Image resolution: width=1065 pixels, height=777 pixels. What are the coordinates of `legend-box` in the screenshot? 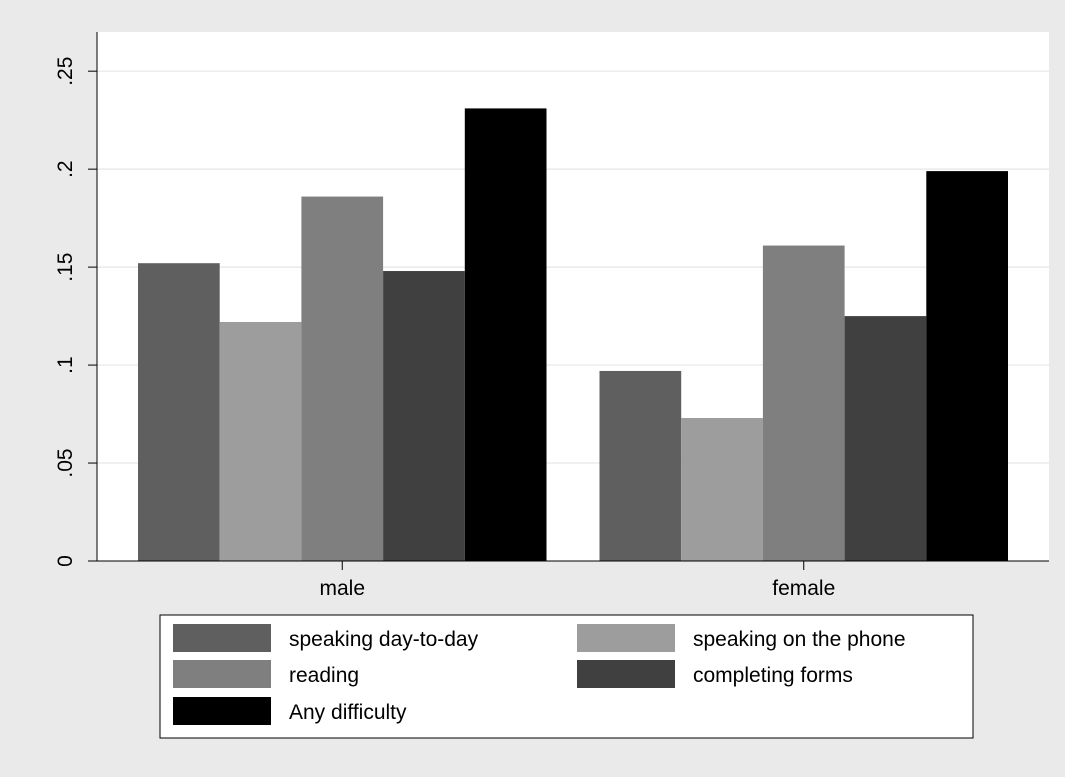 It's located at (566, 676).